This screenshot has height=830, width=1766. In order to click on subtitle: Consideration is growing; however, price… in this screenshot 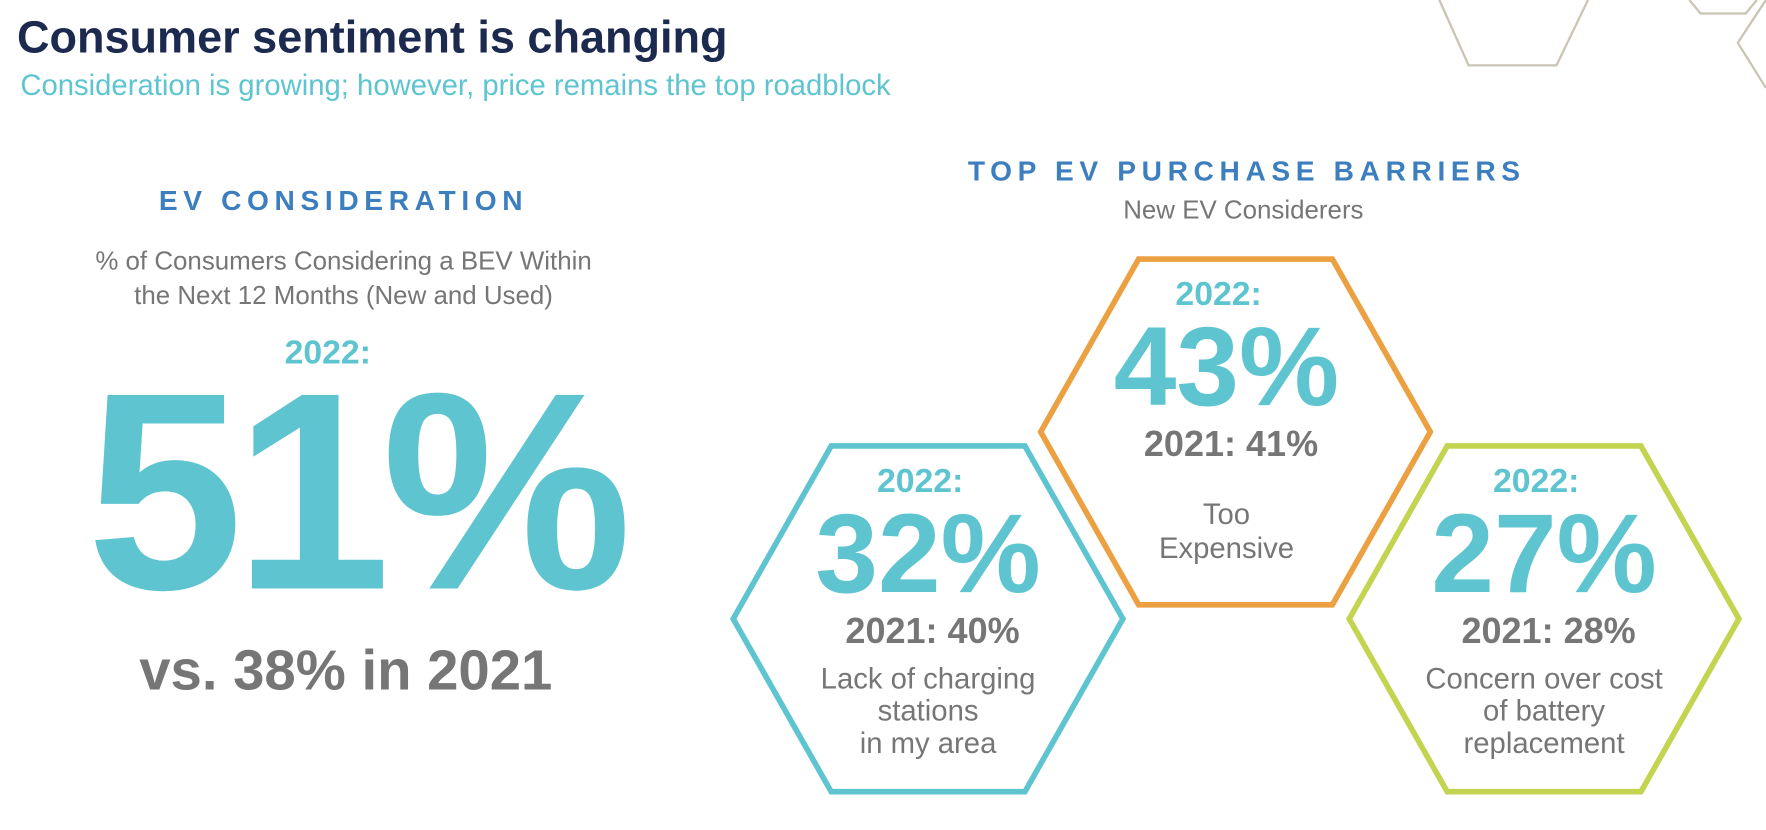, I will do `click(455, 85)`.